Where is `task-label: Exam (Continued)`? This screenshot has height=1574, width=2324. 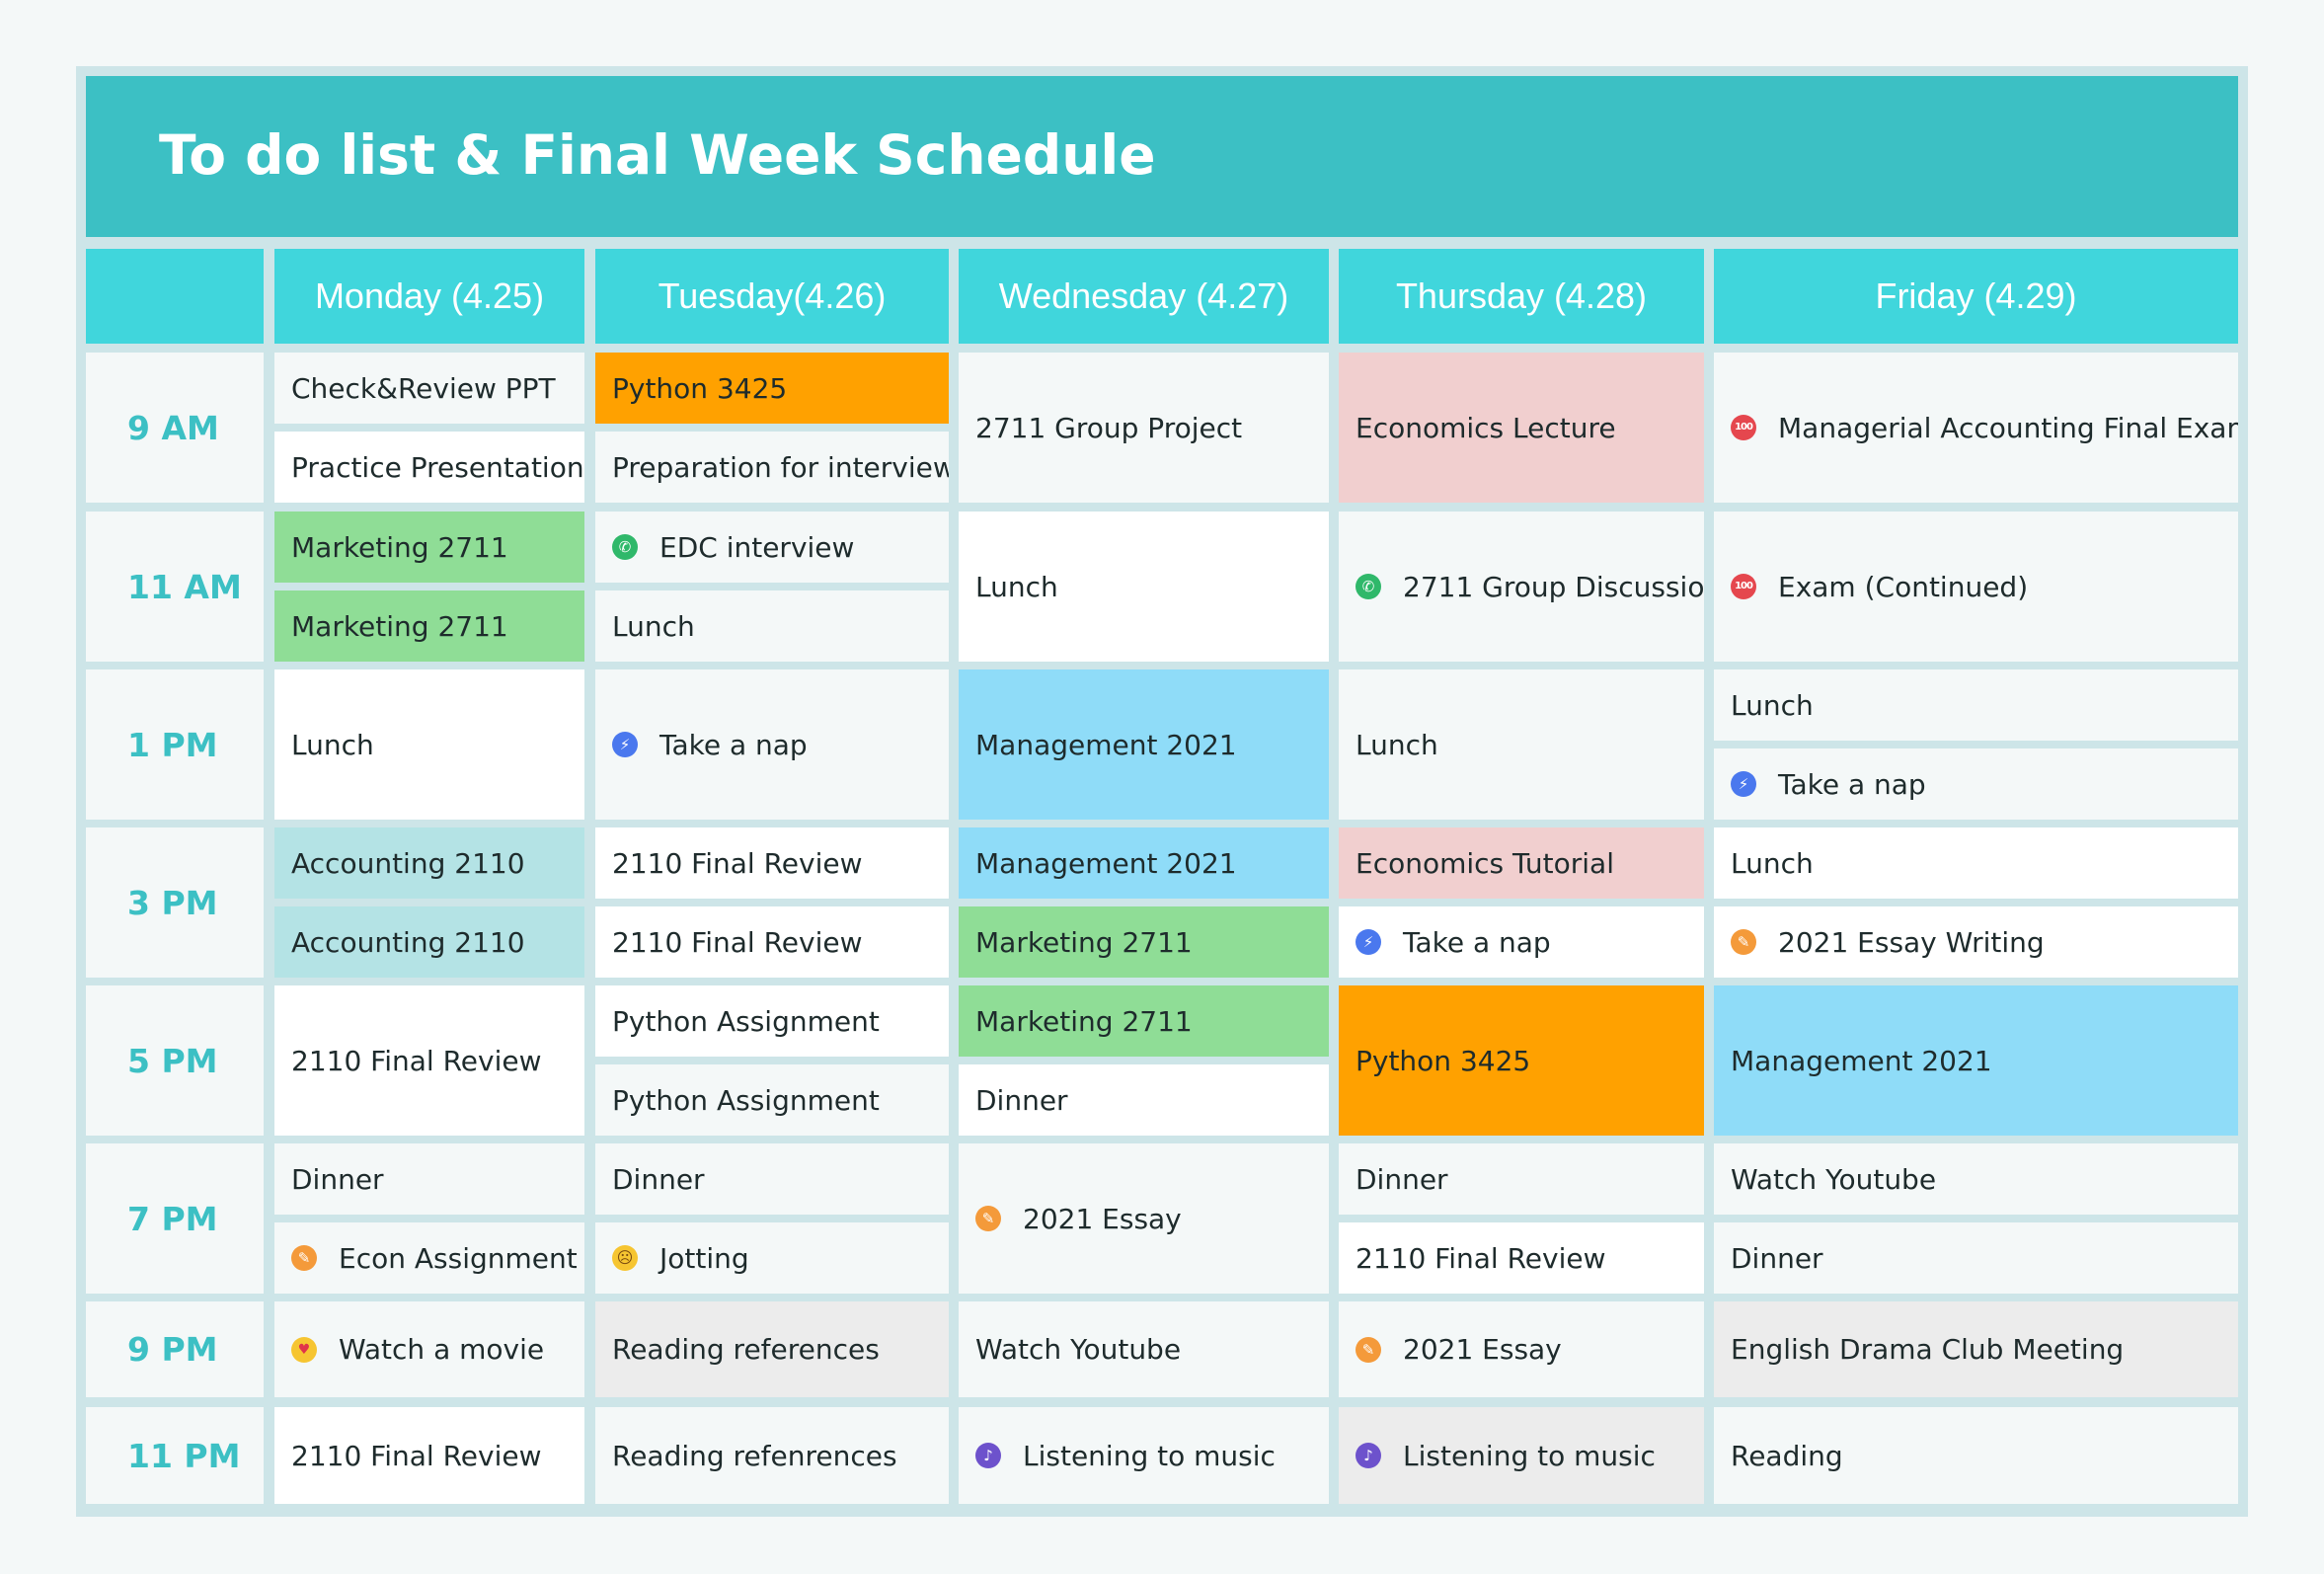 task-label: Exam (Continued) is located at coordinates (1903, 586).